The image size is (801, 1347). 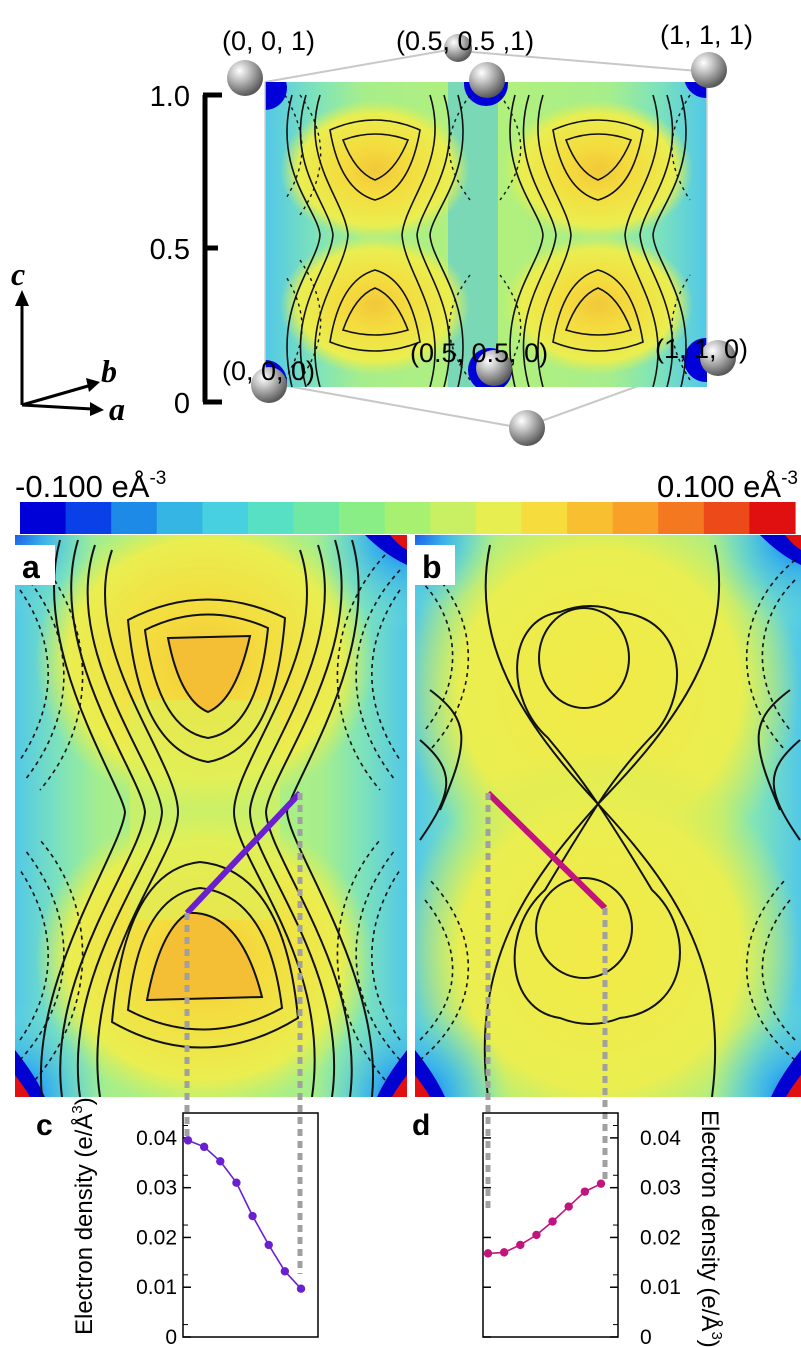 What do you see at coordinates (83, 1216) in the screenshot?
I see `chart-c-ylabel: Electron density (e/Å3)` at bounding box center [83, 1216].